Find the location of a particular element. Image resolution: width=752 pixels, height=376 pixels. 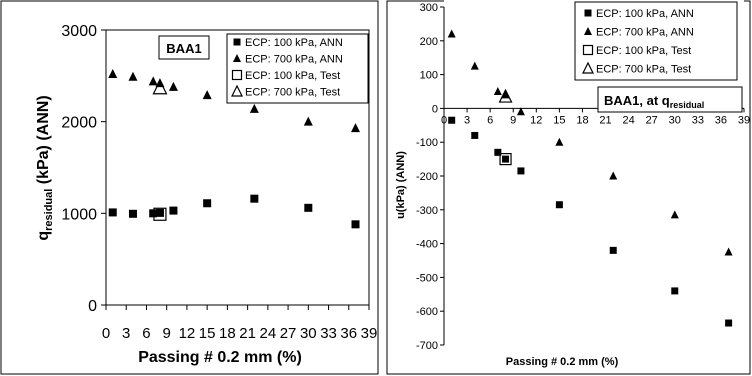

left-annotation-frame is located at coordinates (184, 47).